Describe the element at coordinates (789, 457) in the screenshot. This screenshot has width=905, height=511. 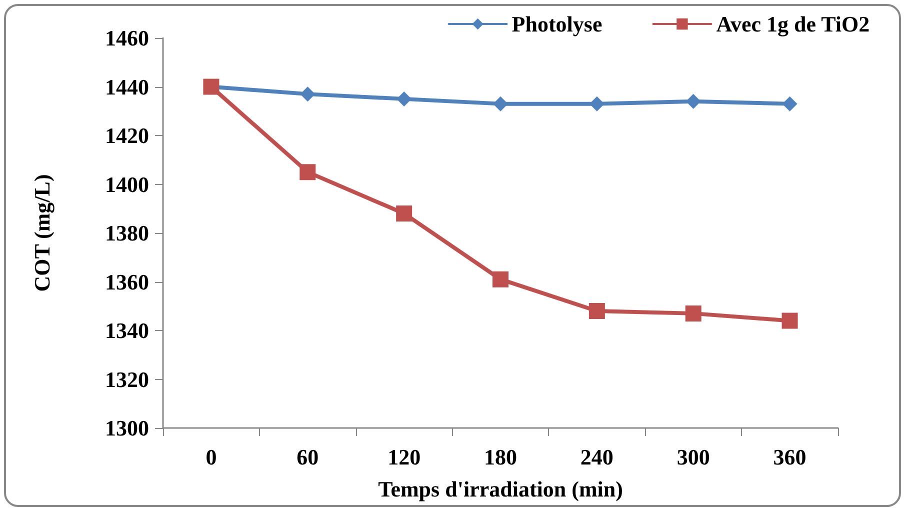
I see `x-tick-label: 360` at that location.